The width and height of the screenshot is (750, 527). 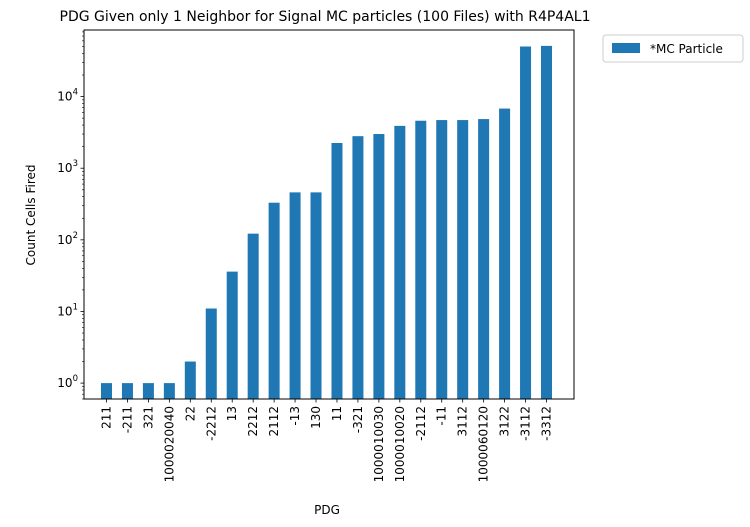 I want to click on x-tick-label: -2112, so click(x=421, y=423).